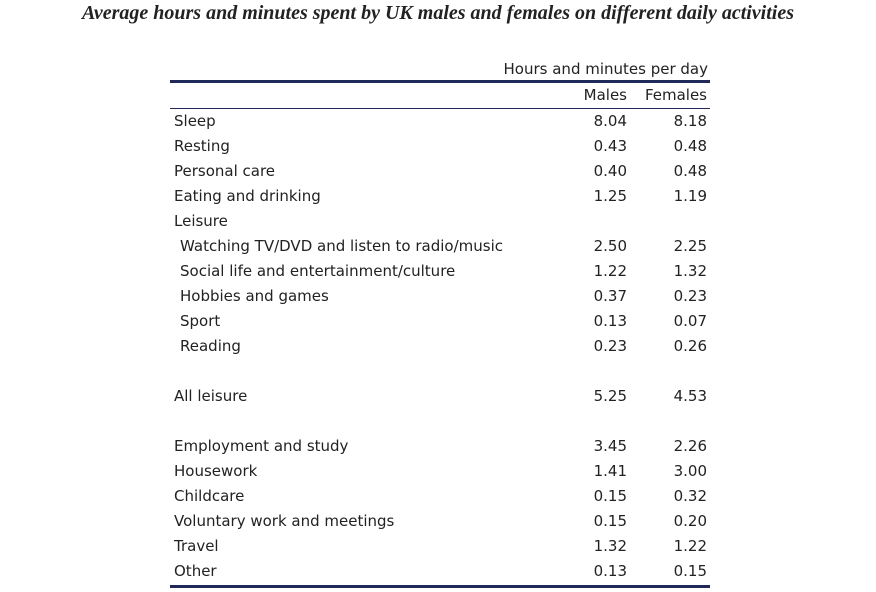 This screenshot has height=592, width=876. I want to click on row-label: Hobbies and games, so click(254, 296).